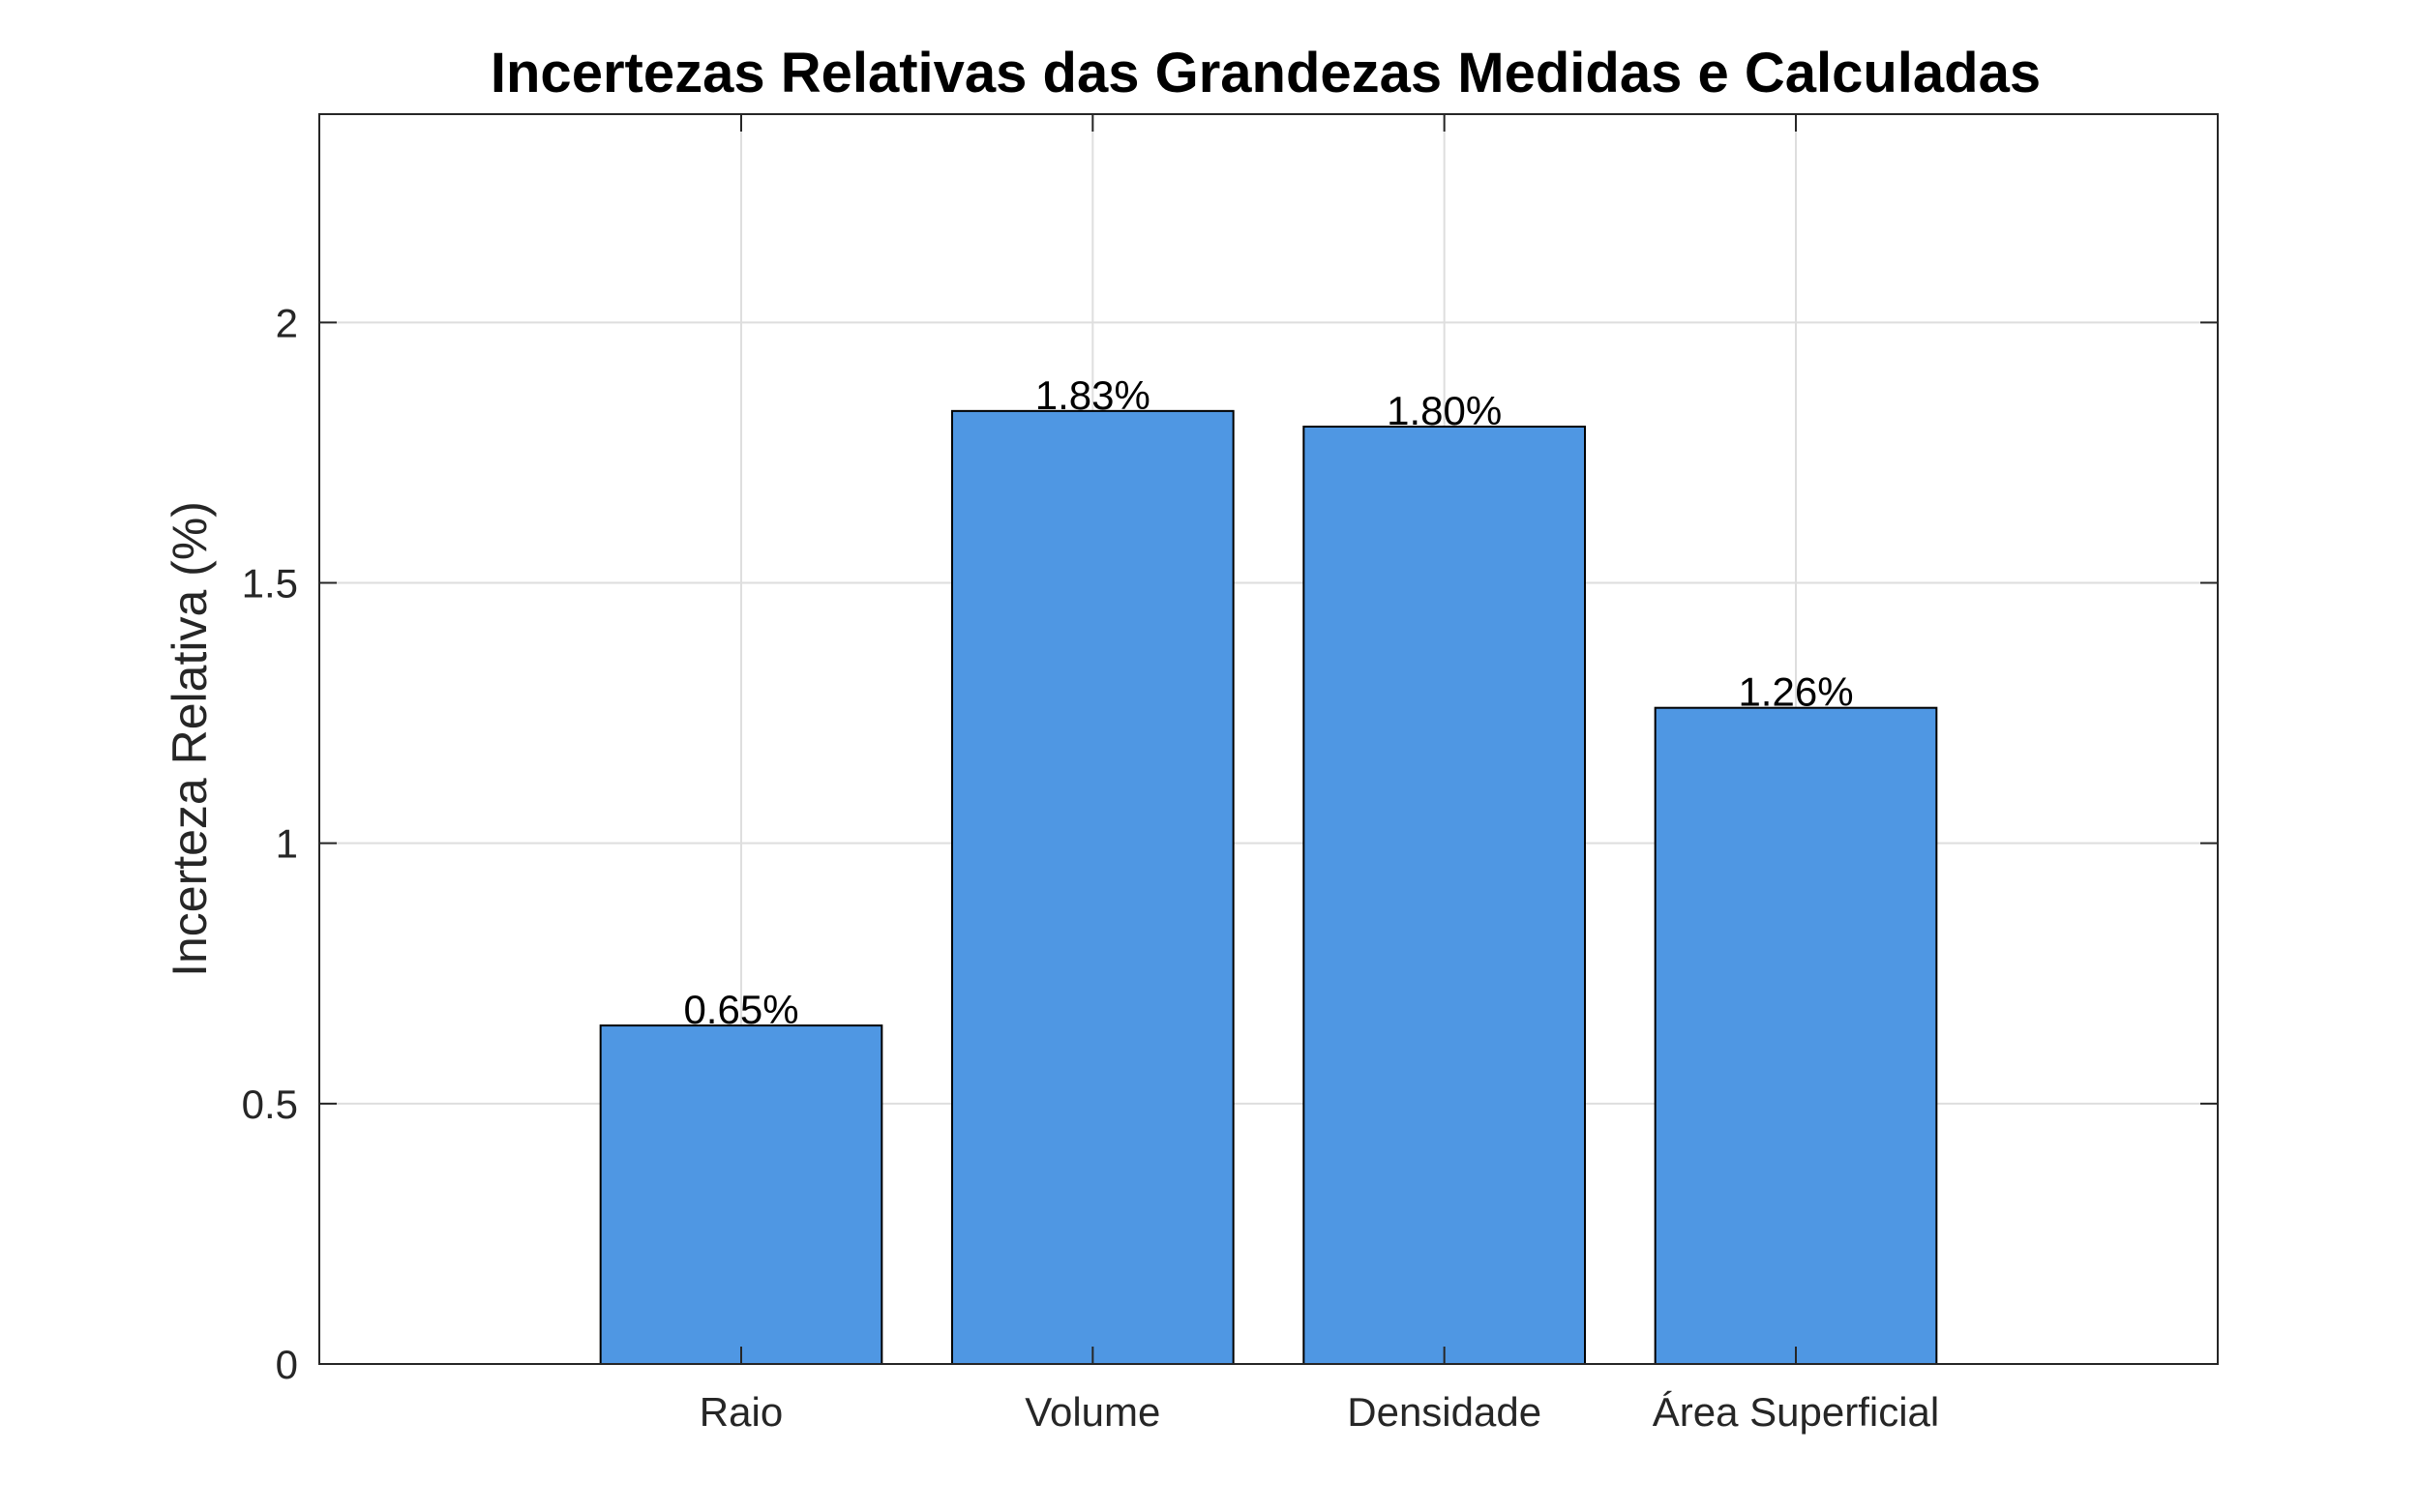 Image resolution: width=2419 pixels, height=1512 pixels. What do you see at coordinates (1445, 410) in the screenshot?
I see `bar-value-label: 1.80%` at bounding box center [1445, 410].